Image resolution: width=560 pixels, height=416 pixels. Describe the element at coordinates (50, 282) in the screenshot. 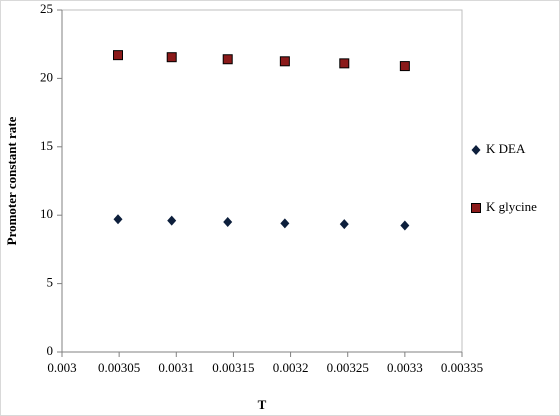

I see `y-tick-label: 5` at that location.